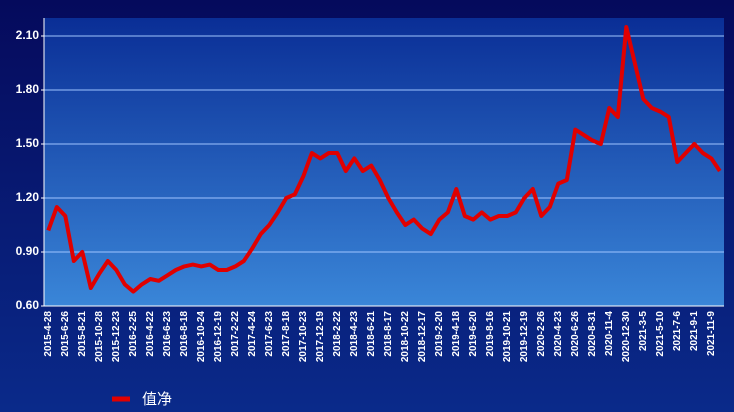 Image resolution: width=734 pixels, height=412 pixels. Describe the element at coordinates (28, 35) in the screenshot. I see `y-tick-label: 2.10` at that location.